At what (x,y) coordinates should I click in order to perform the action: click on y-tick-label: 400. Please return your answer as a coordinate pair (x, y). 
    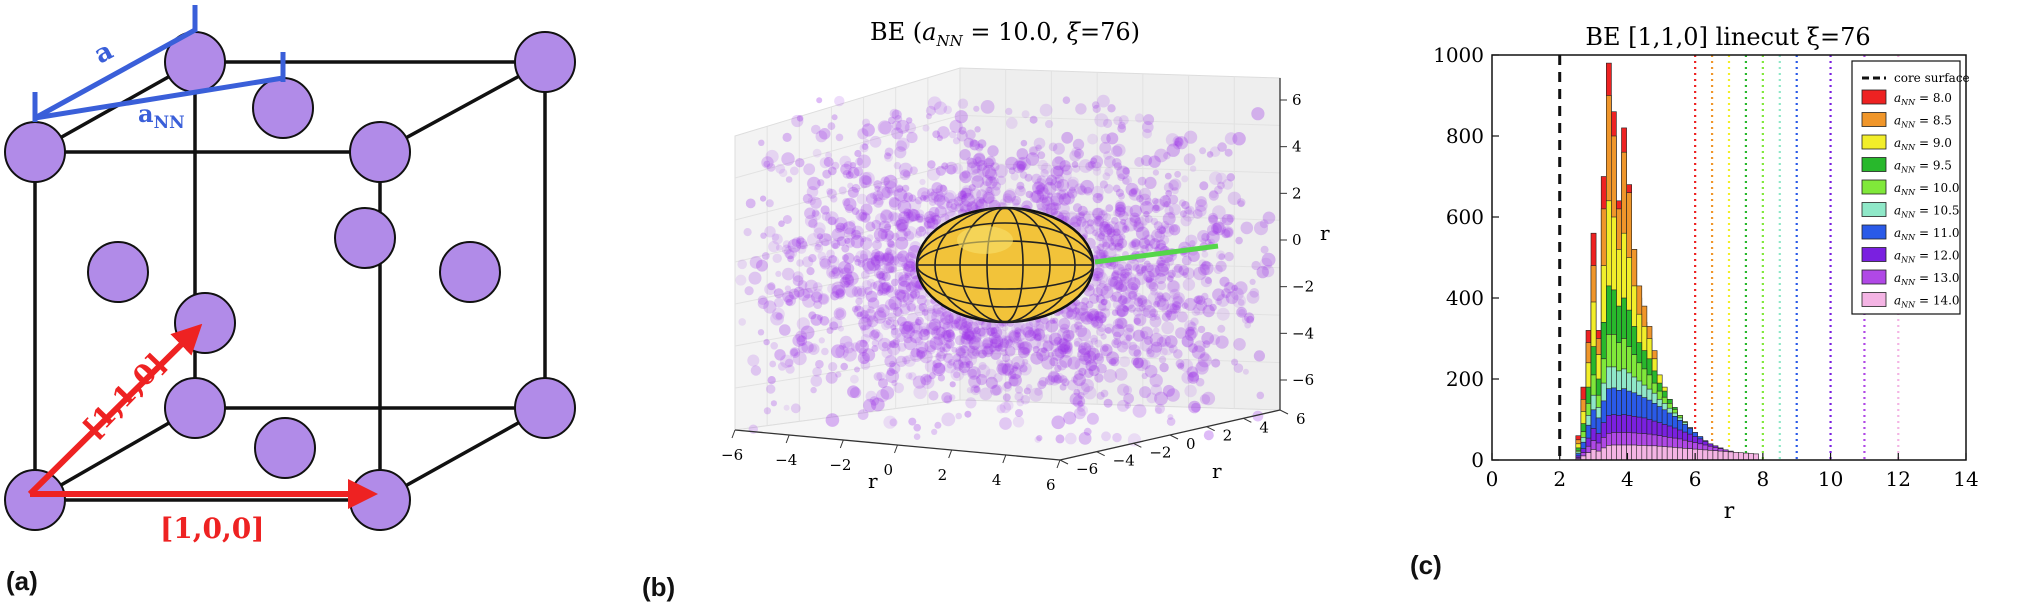
    Looking at the image, I should click on (1465, 298).